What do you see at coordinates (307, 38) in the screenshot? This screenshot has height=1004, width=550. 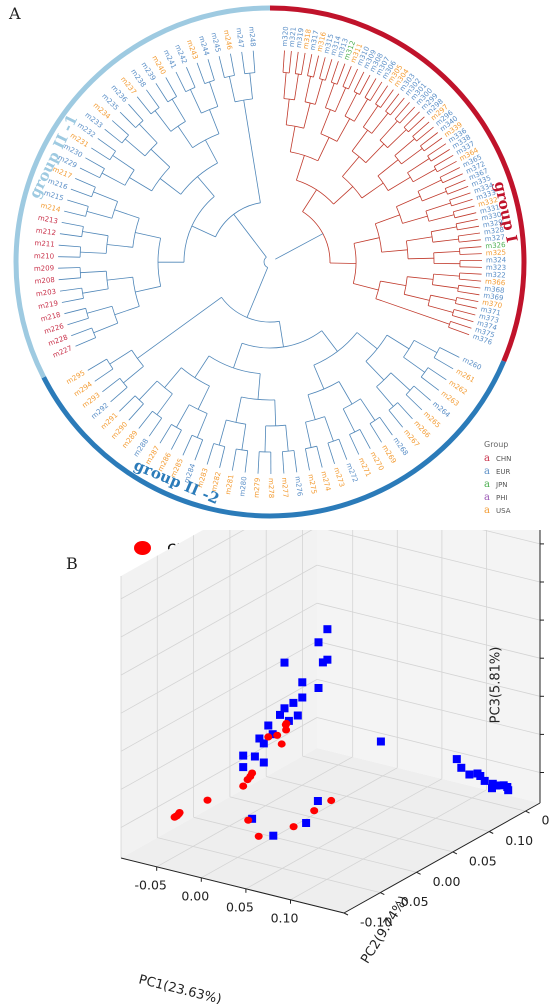 I see `tip-label-group-i: m318` at bounding box center [307, 38].